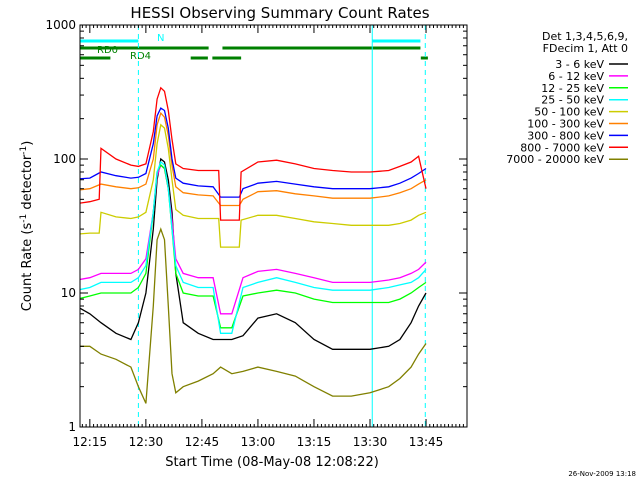 The height and width of the screenshot is (484, 640). Describe the element at coordinates (572, 88) in the screenshot. I see `legend-label-2: 12 - 25 keV` at that location.